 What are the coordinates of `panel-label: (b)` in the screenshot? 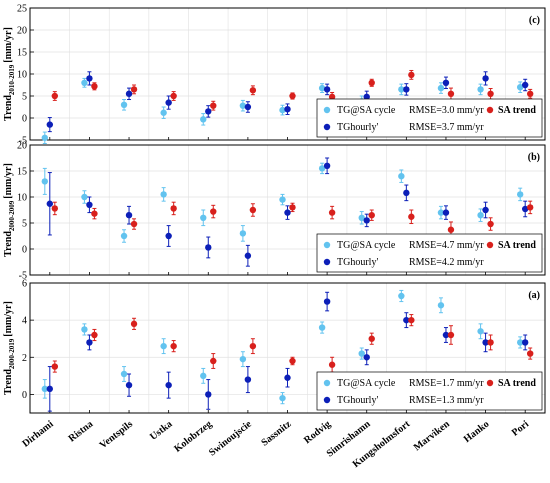 It's located at (534, 157).